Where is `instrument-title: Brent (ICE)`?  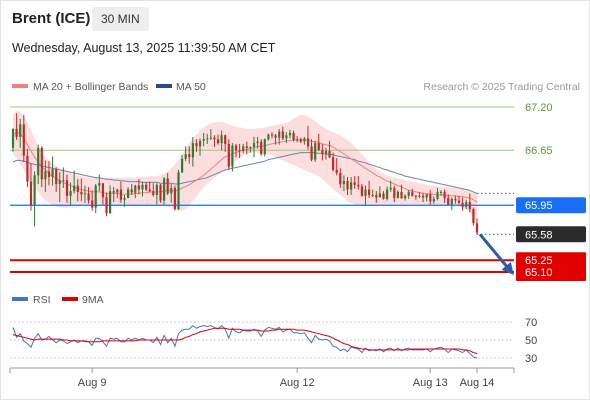
instrument-title: Brent (ICE) is located at coordinates (51, 18).